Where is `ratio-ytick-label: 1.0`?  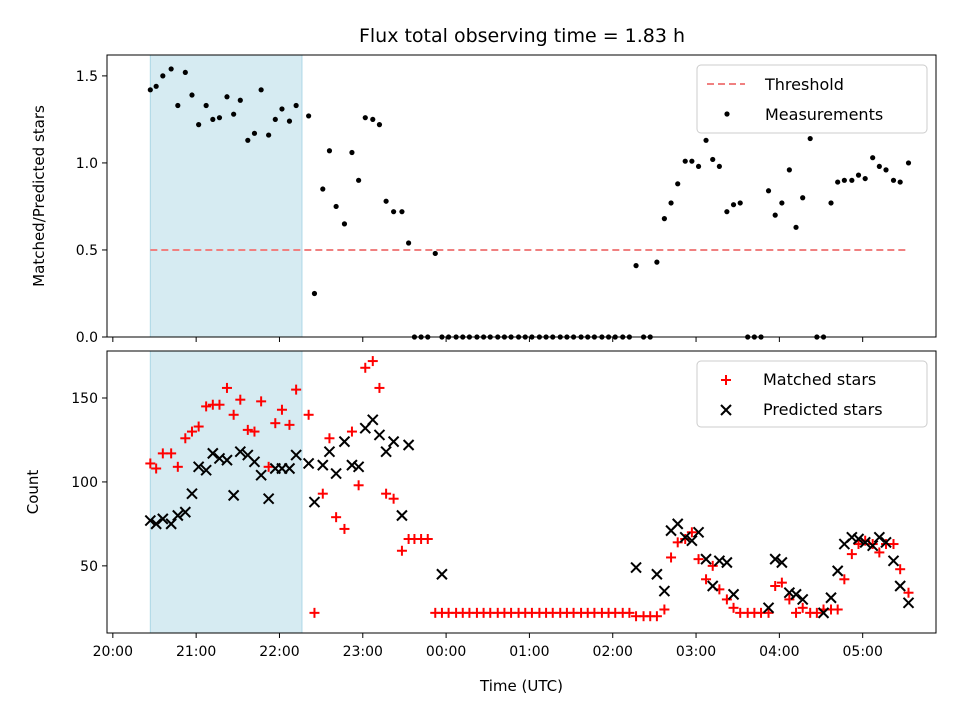 ratio-ytick-label: 1.0 is located at coordinates (87, 164).